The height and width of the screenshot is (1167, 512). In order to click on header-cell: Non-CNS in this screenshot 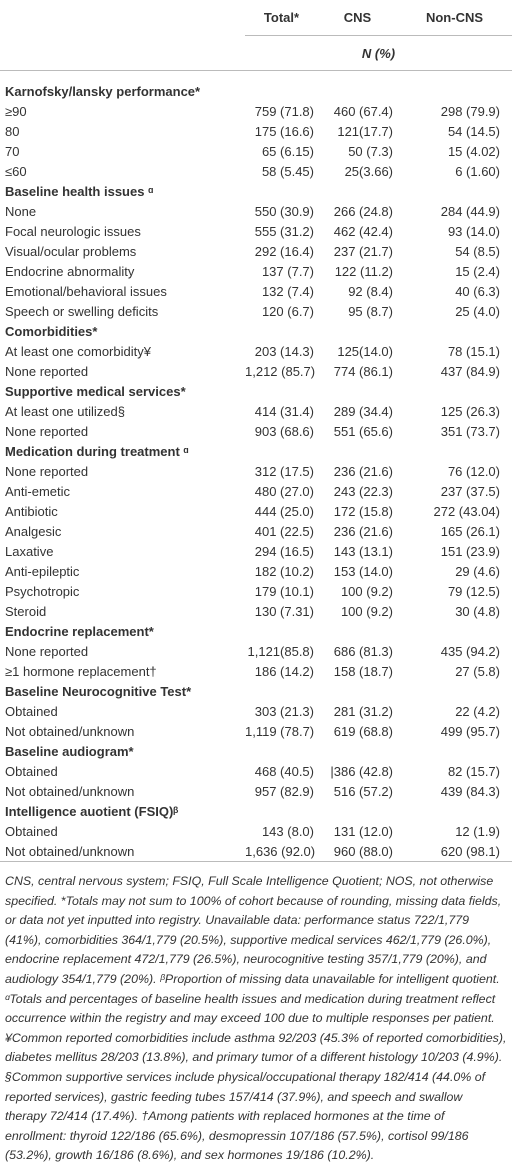, I will do `click(454, 17)`.